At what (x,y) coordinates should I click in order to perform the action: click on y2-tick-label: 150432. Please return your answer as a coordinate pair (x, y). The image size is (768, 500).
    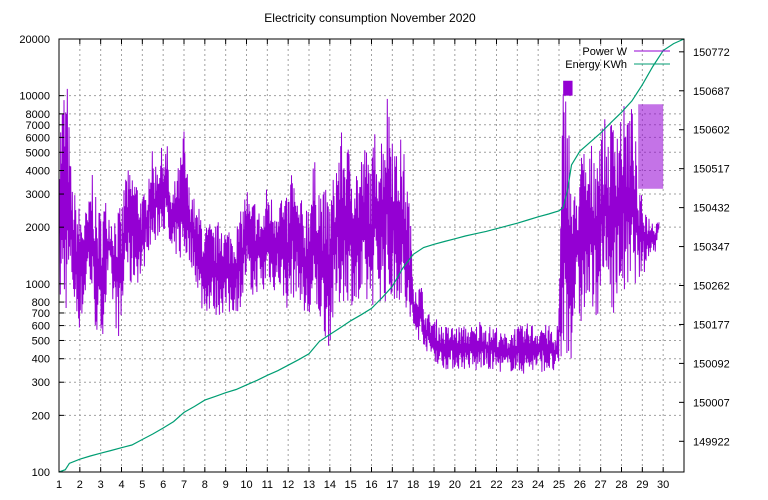
    Looking at the image, I should click on (711, 209).